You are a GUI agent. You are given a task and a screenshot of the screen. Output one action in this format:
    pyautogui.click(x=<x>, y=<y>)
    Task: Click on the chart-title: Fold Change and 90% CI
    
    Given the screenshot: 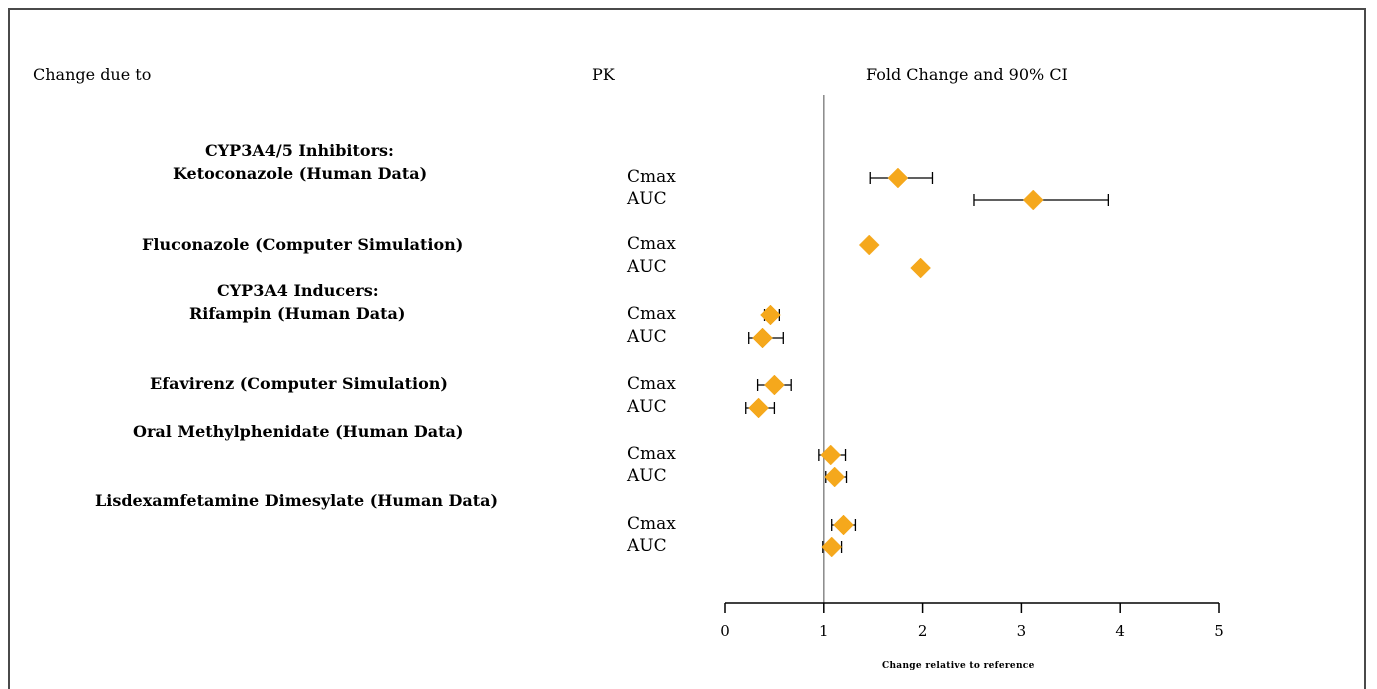 What is the action you would take?
    pyautogui.click(x=967, y=74)
    